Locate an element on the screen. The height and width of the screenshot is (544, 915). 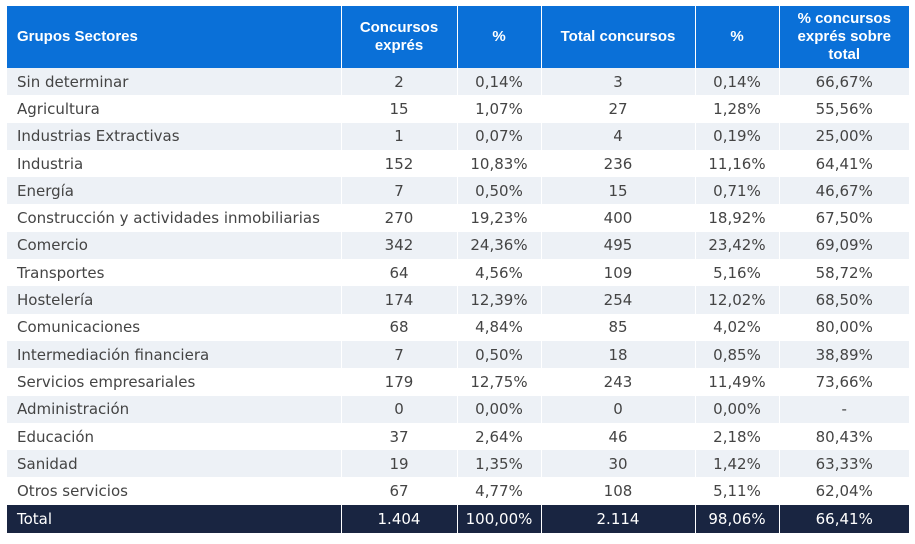
table-row: Otros servicios 67 4,77% 108 5,11% 62,04% is located at coordinates (458, 491).